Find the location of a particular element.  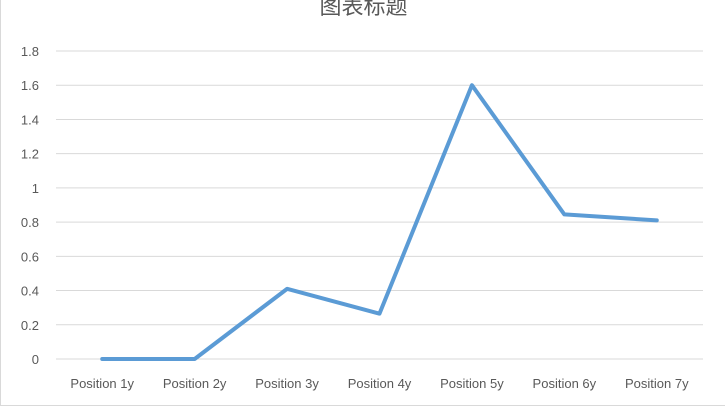

x-tick-label: Position 6y is located at coordinates (565, 383).